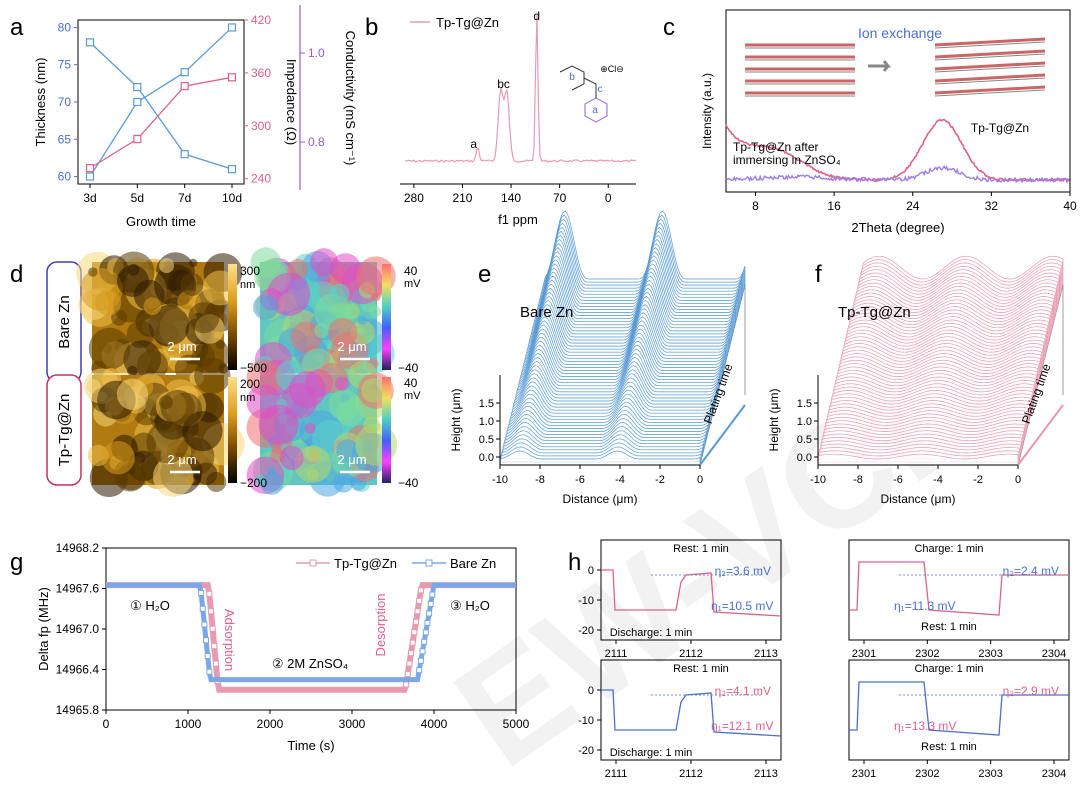 Image resolution: width=1080 pixels, height=801 pixels. What do you see at coordinates (1040, 435) in the screenshot?
I see `plating-arrow-f` at bounding box center [1040, 435].